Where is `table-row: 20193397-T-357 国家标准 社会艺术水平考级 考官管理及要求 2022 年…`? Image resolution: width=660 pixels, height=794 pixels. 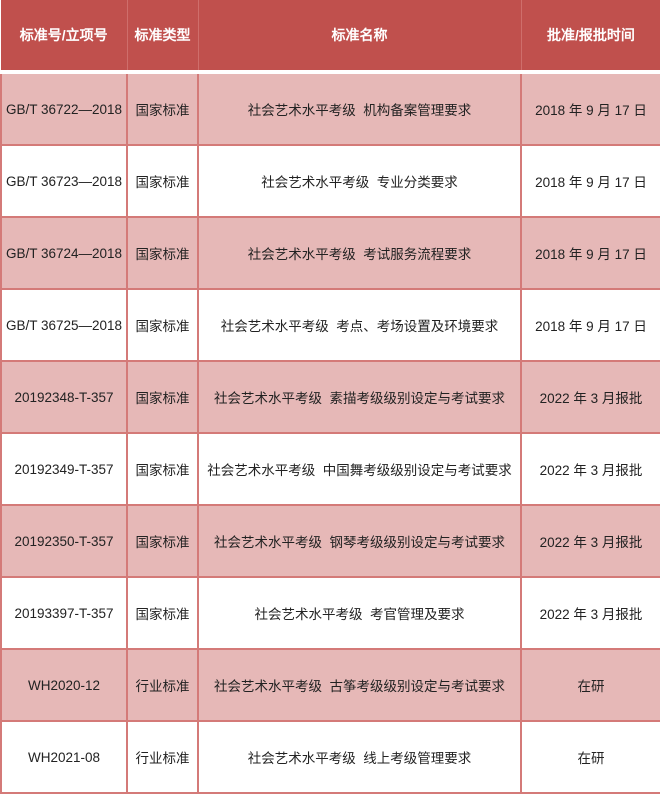 table-row: 20193397-T-357 国家标准 社会艺术水平考级 考官管理及要求 2022 年… is located at coordinates (330, 613).